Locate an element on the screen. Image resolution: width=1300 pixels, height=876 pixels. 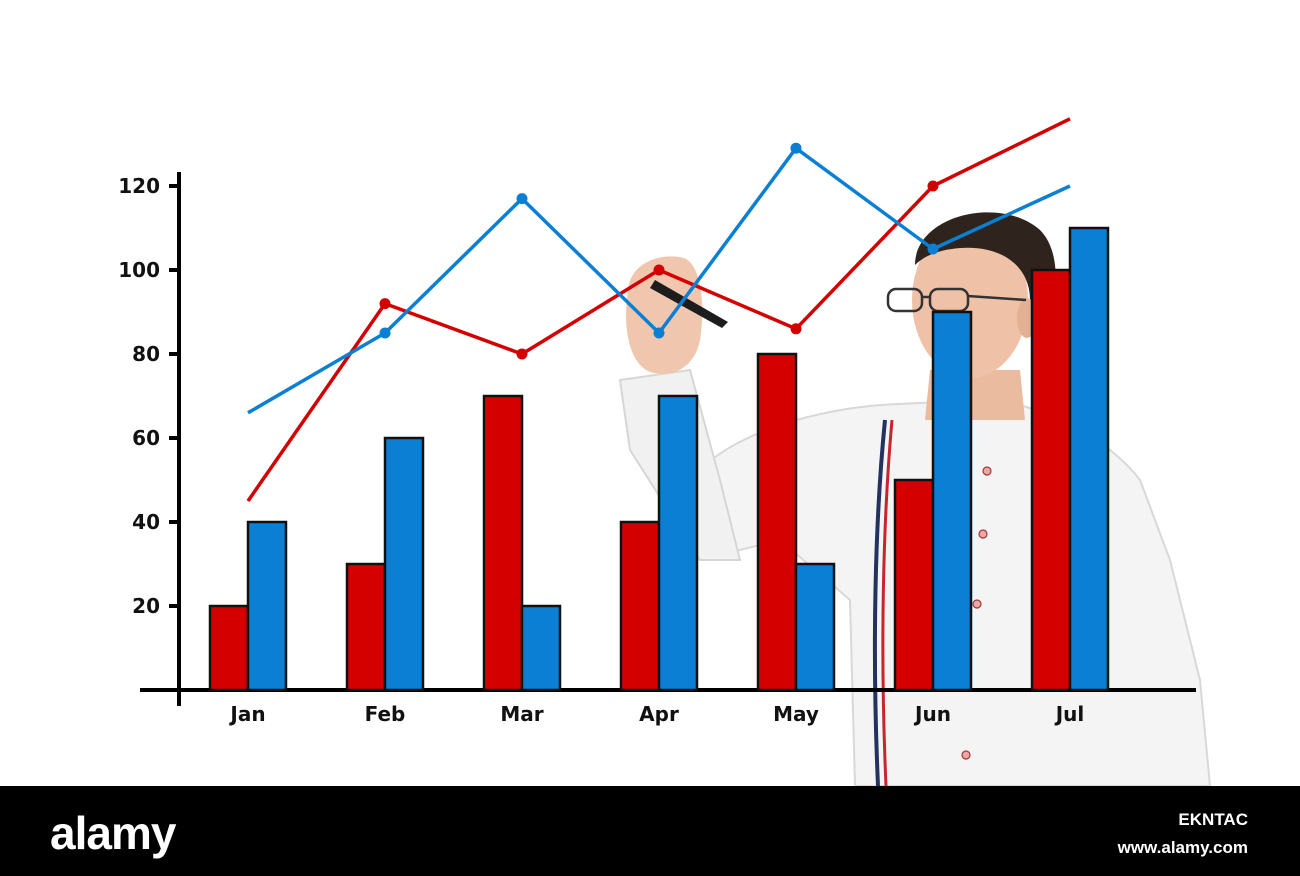
image-id-text: EKNTAC is located at coordinates (1213, 819).